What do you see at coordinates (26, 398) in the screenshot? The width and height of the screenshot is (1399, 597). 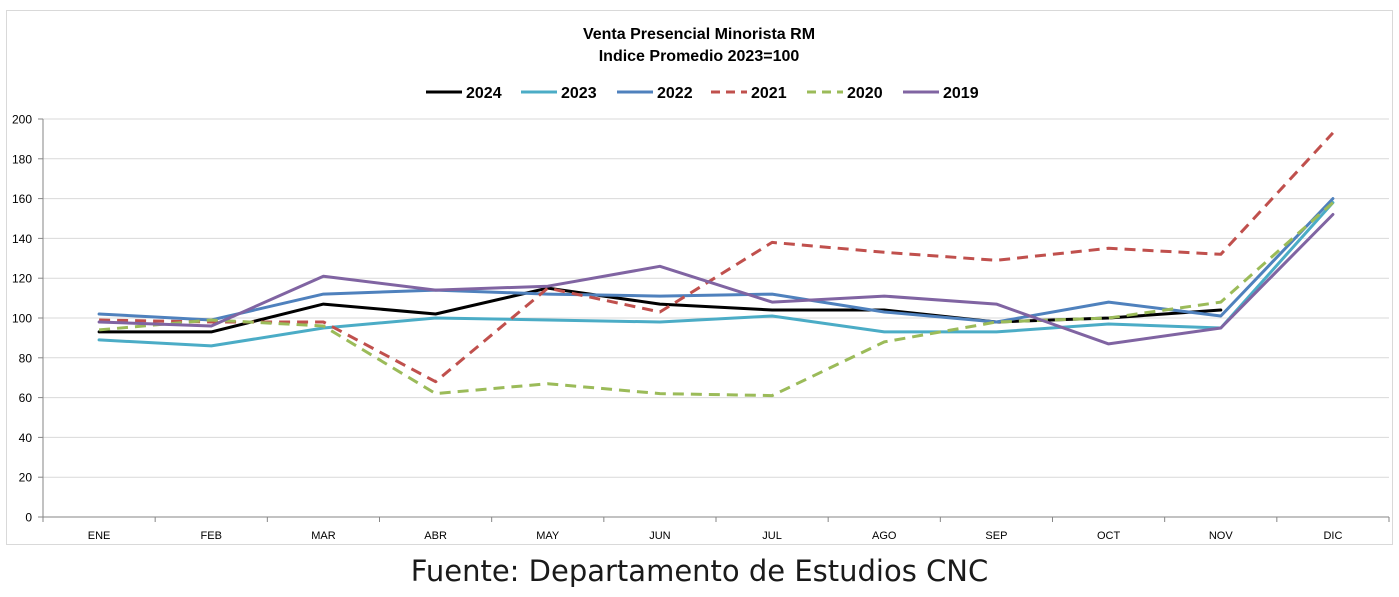 I see `y-tick-label: 60` at bounding box center [26, 398].